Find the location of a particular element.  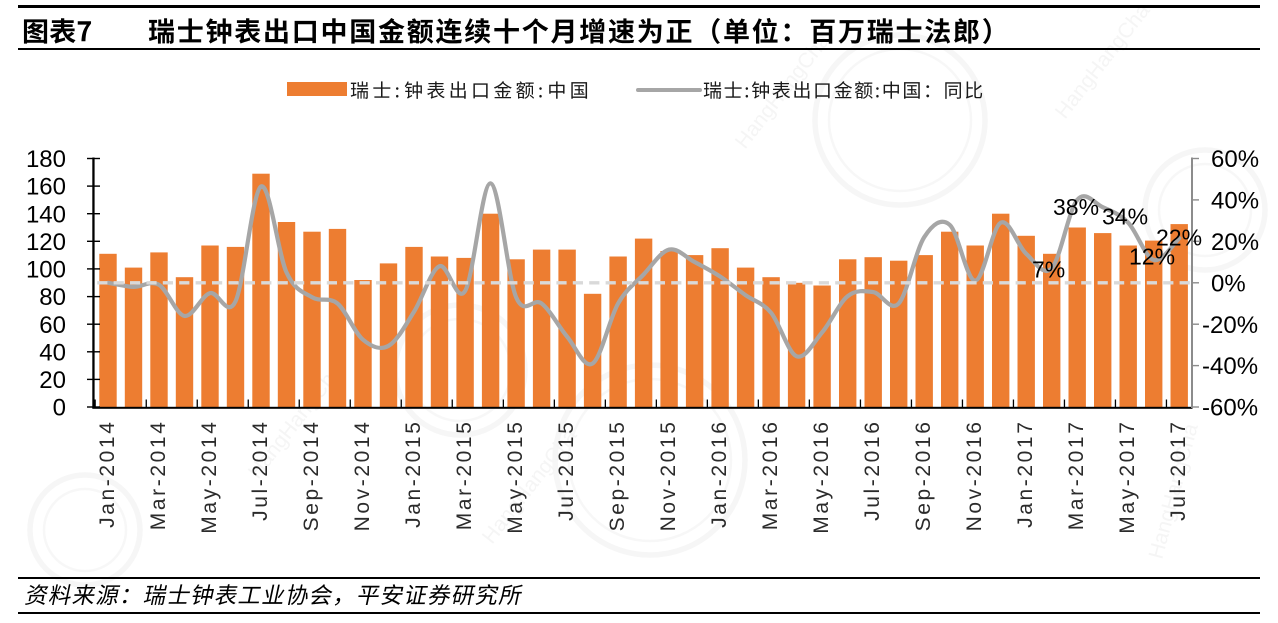

svg-text: -60% is located at coordinates (1230, 408).